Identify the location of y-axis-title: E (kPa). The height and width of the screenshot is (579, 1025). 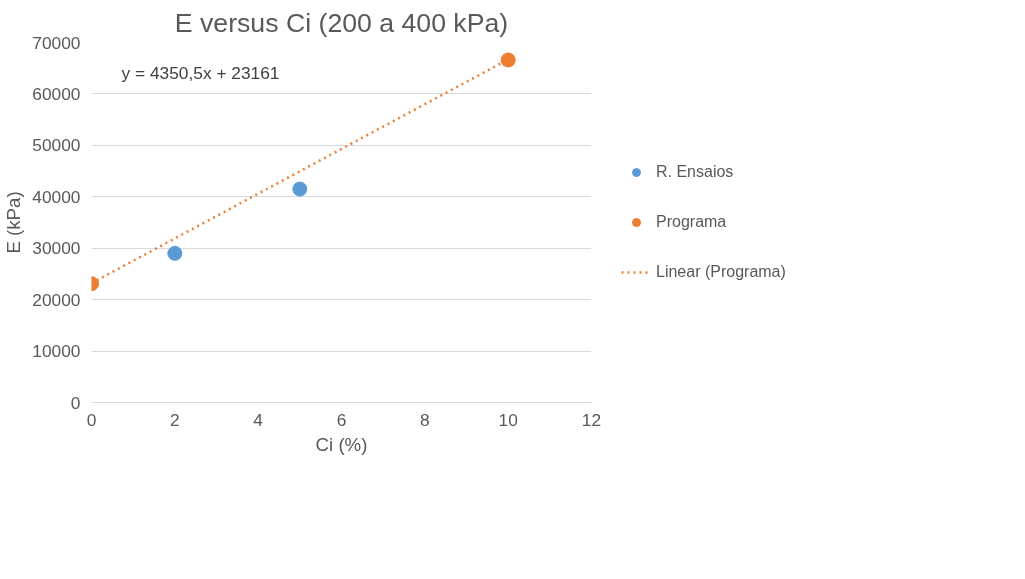
(14, 222).